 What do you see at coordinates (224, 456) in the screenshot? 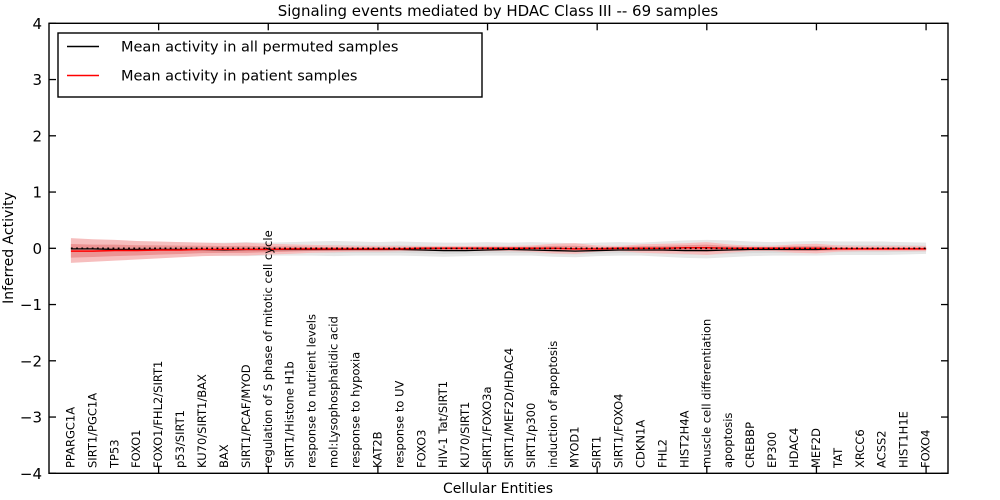
I see `x-tick-label: BAX` at bounding box center [224, 456].